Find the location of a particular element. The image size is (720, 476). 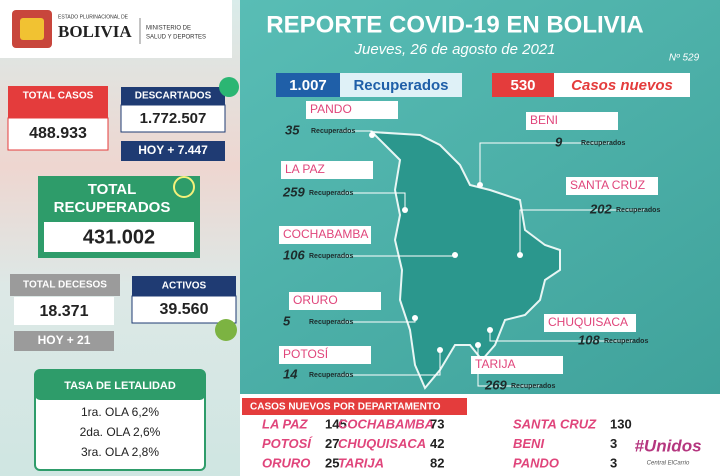

deaths-header is located at coordinates (65, 285).